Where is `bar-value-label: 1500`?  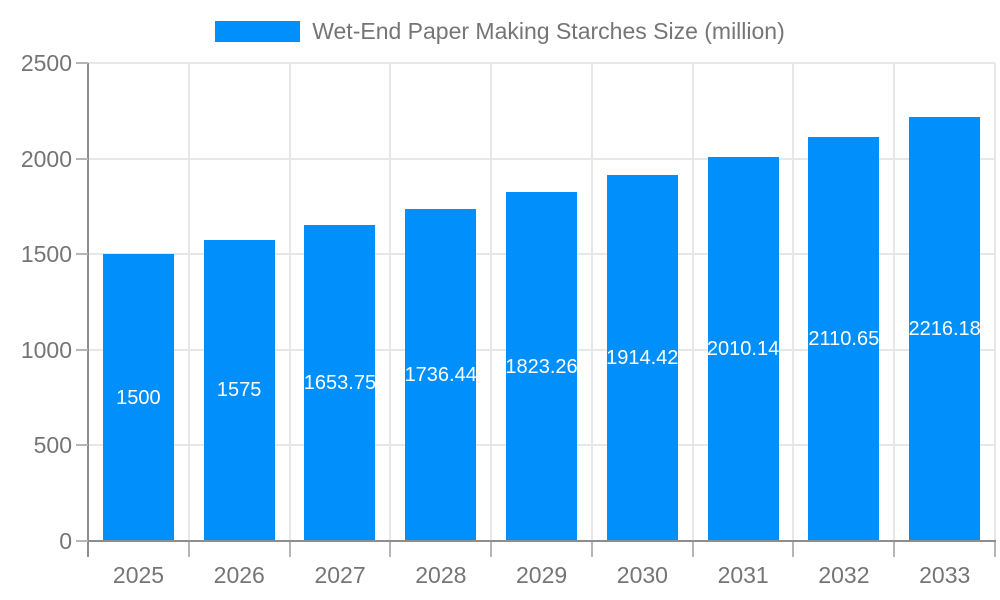 bar-value-label: 1500 is located at coordinates (138, 397).